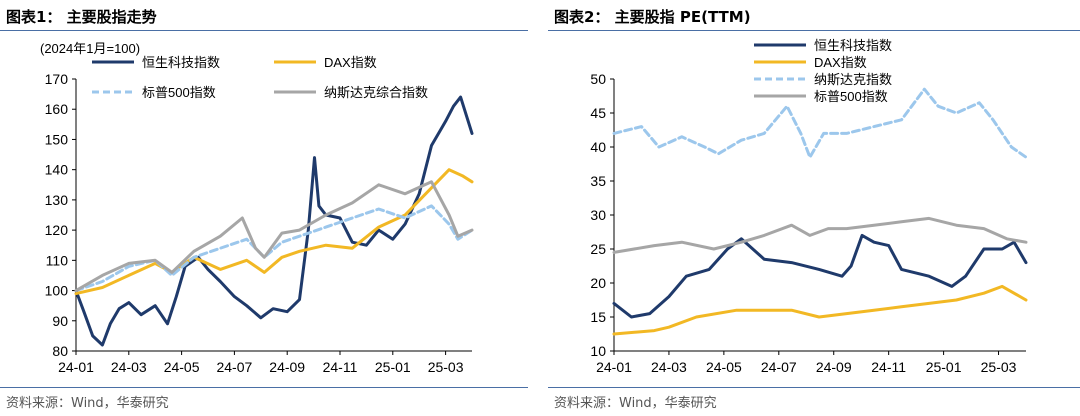 Image resolution: width=1080 pixels, height=416 pixels. I want to click on y-tick-label: 30, so click(598, 215).